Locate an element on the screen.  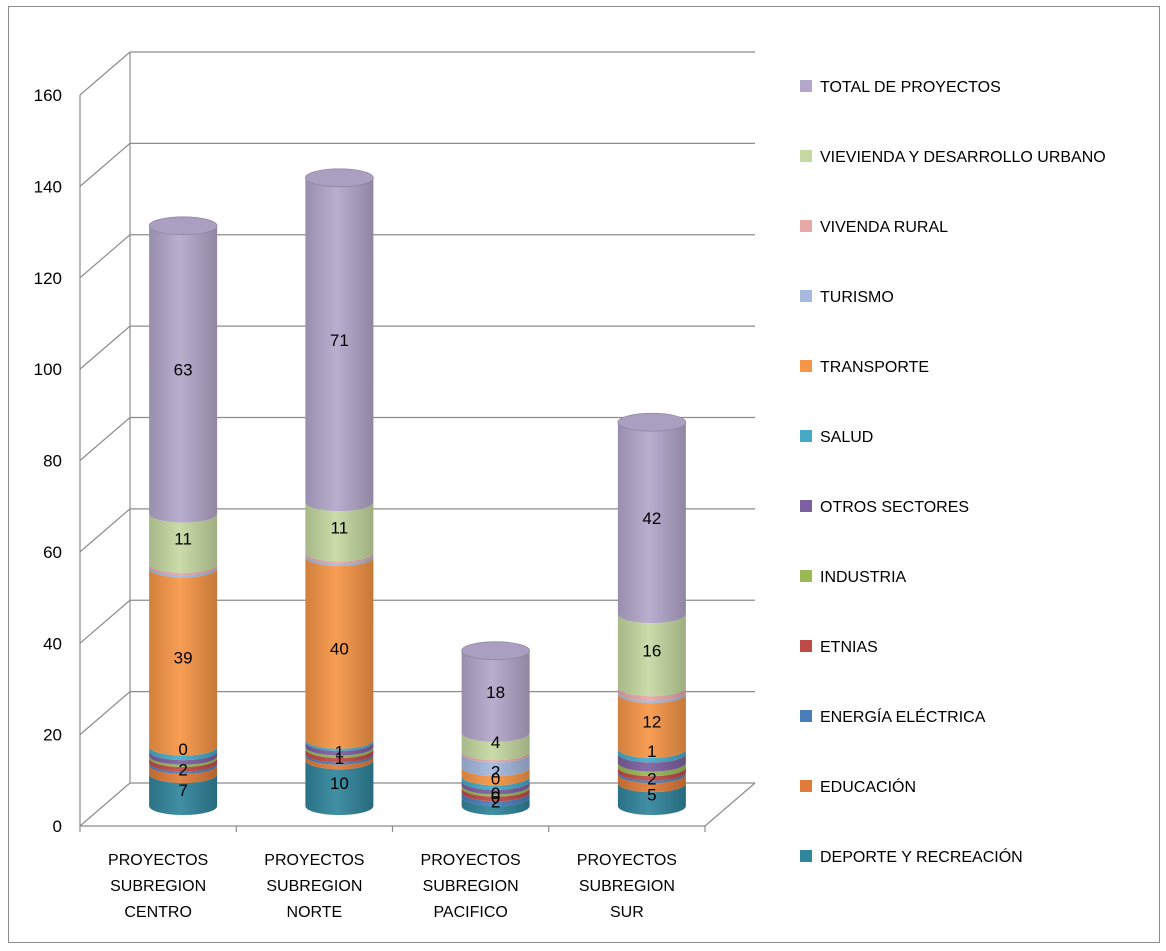
data-label: 4 is located at coordinates (495, 742).